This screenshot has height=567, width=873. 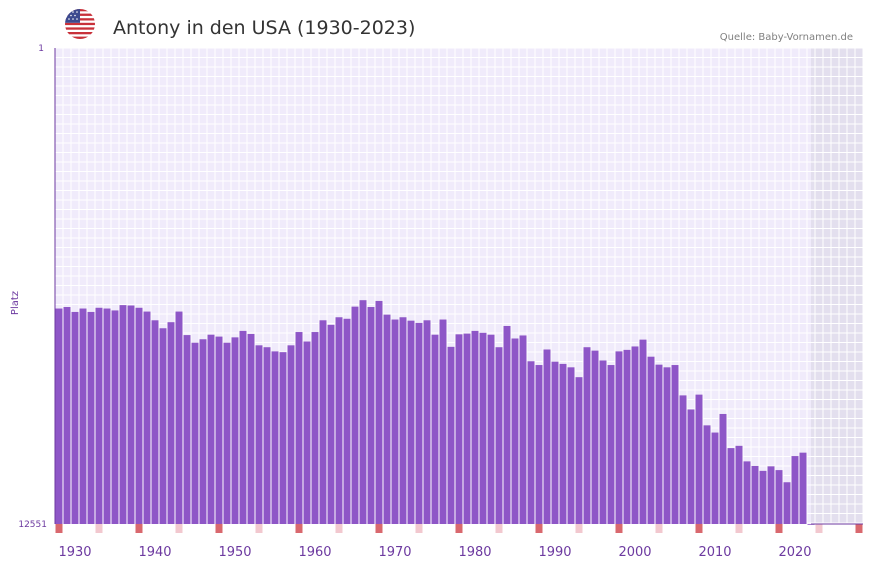 I want to click on x-tick-2020: 2020, so click(x=794, y=552).